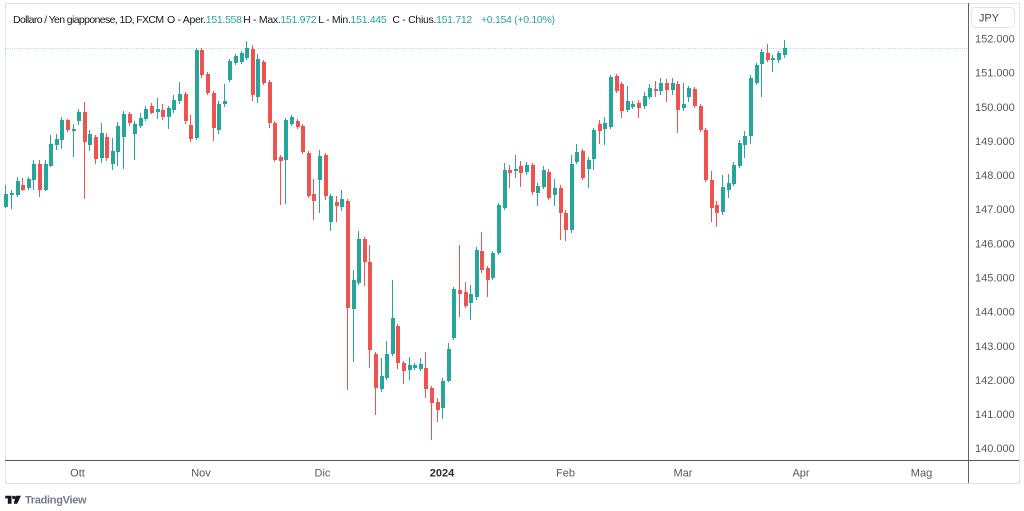 This screenshot has height=511, width=1024. I want to click on svg-text: 148.000, so click(995, 176).